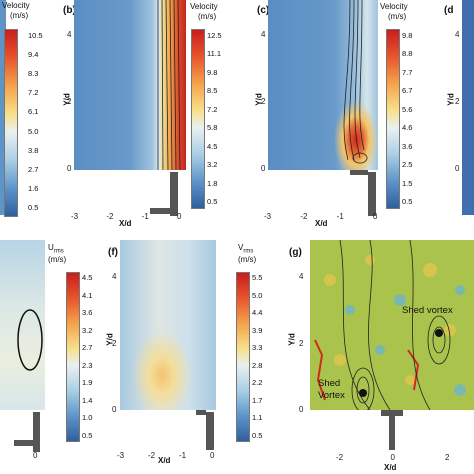 The width and height of the screenshot is (474, 474). Describe the element at coordinates (295, 252) in the screenshot. I see `panel-g-letter: (g)` at that location.